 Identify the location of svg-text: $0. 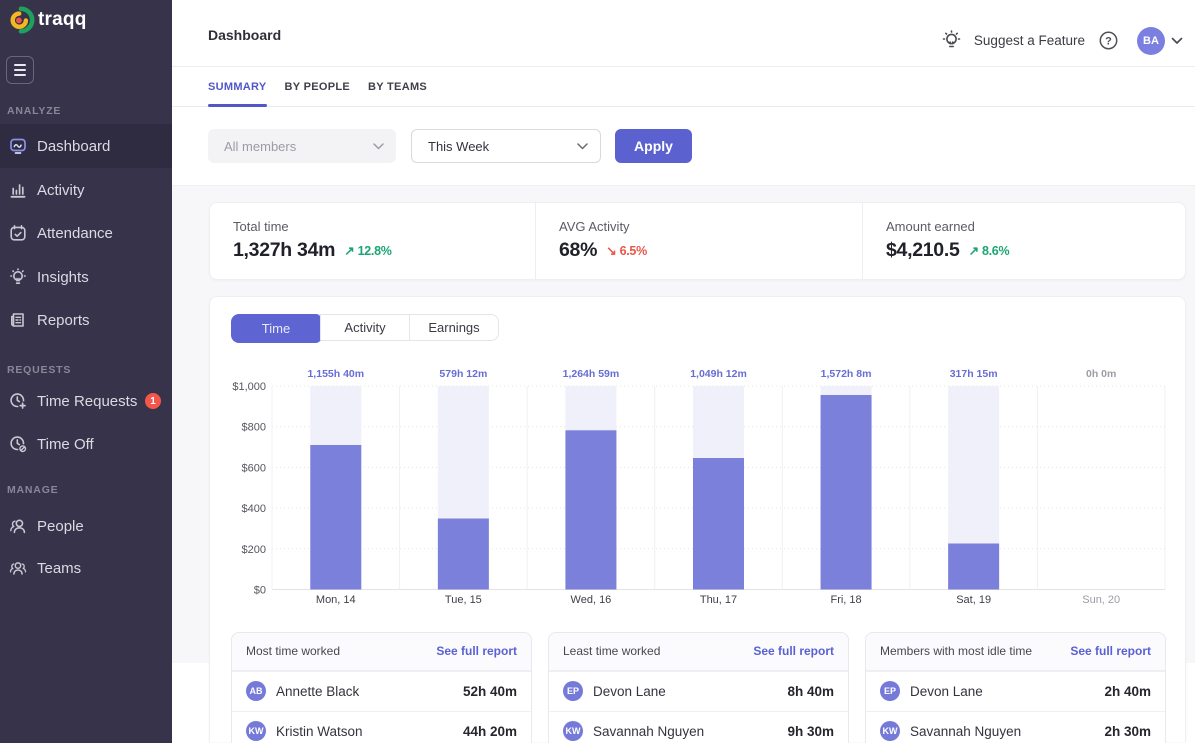
(260, 591).